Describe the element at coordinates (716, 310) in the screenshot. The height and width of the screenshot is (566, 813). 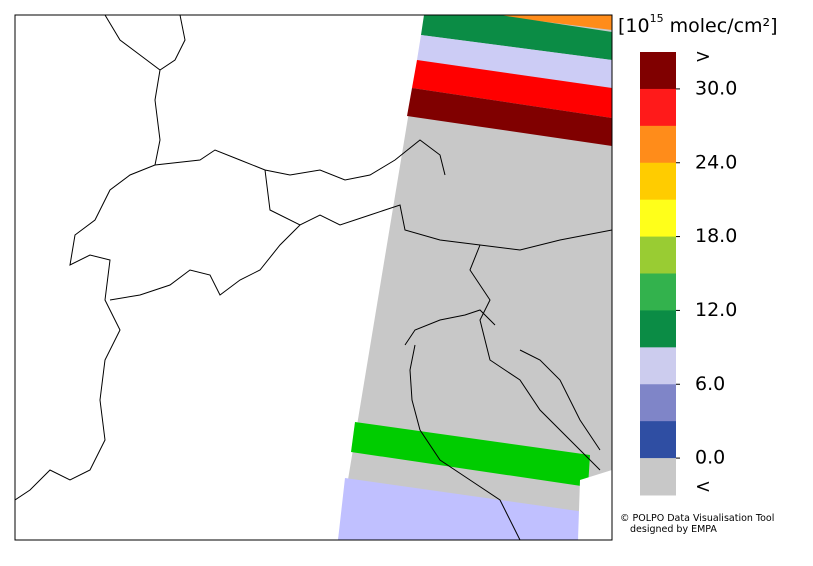
I see `colorbar-tick-label: 12.0` at that location.